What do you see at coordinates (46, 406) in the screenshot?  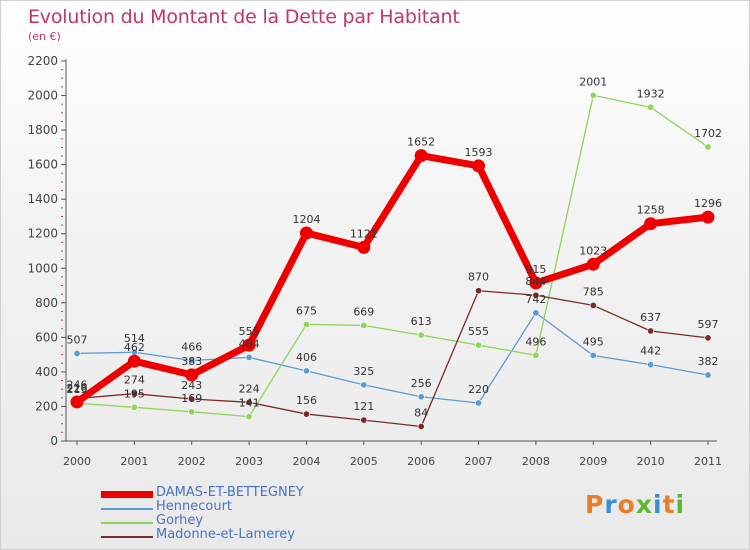 I see `y-tick-label: 200` at bounding box center [46, 406].